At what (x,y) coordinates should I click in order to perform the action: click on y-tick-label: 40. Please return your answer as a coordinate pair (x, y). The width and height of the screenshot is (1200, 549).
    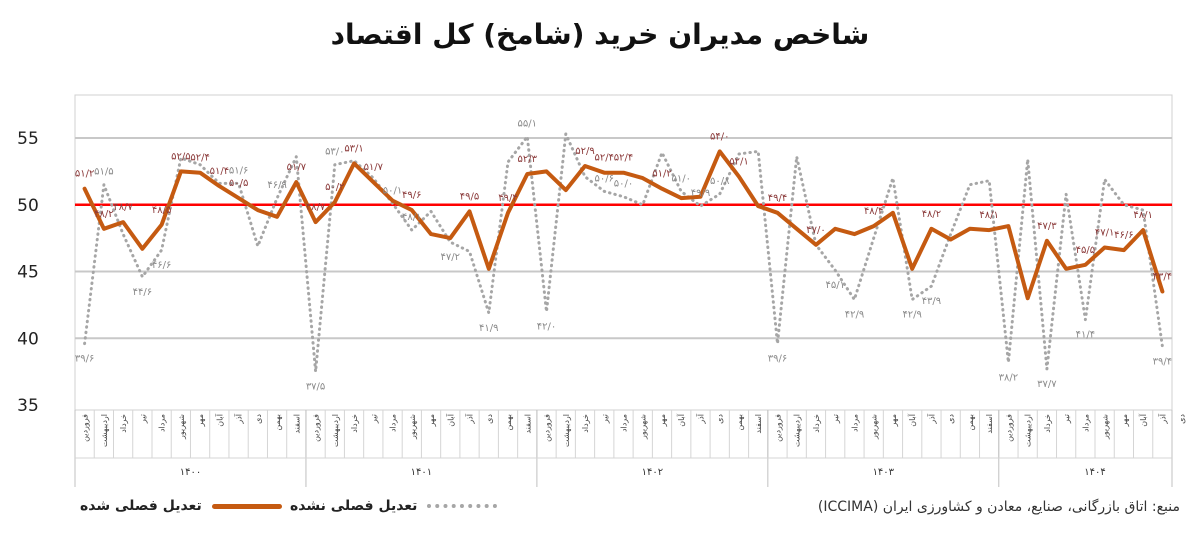
    Looking at the image, I should click on (28, 339).